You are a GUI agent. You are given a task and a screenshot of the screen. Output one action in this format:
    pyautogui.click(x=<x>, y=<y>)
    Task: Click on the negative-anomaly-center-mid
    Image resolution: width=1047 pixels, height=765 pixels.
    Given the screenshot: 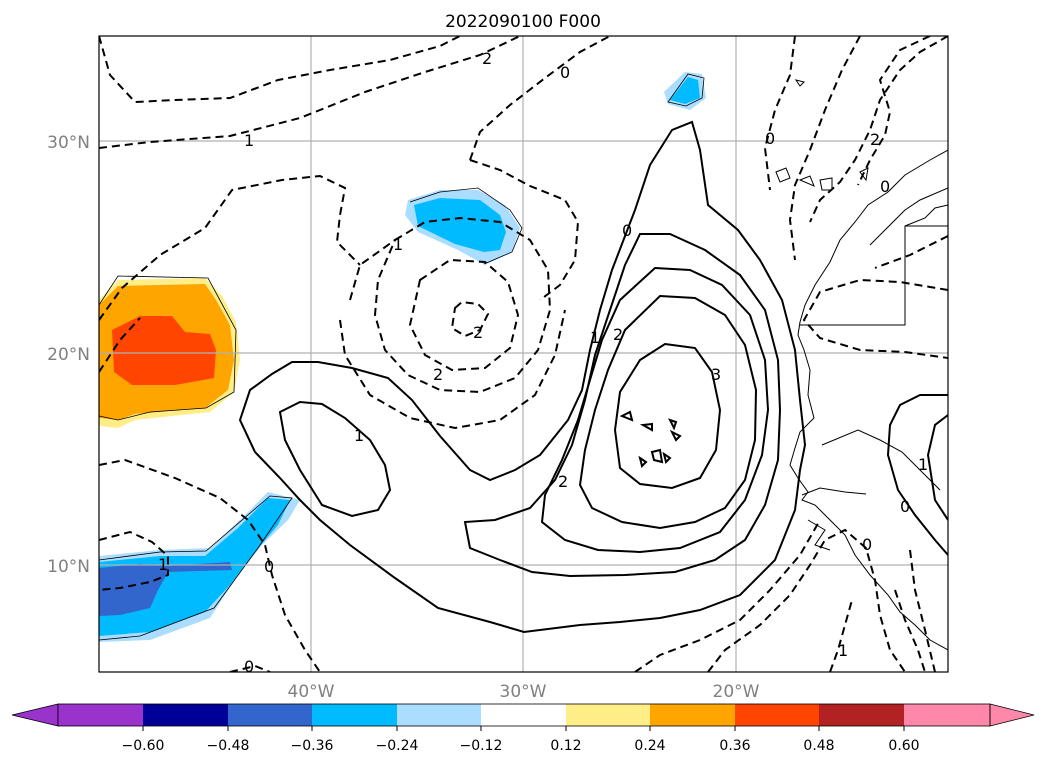 What is the action you would take?
    pyautogui.click(x=460, y=225)
    